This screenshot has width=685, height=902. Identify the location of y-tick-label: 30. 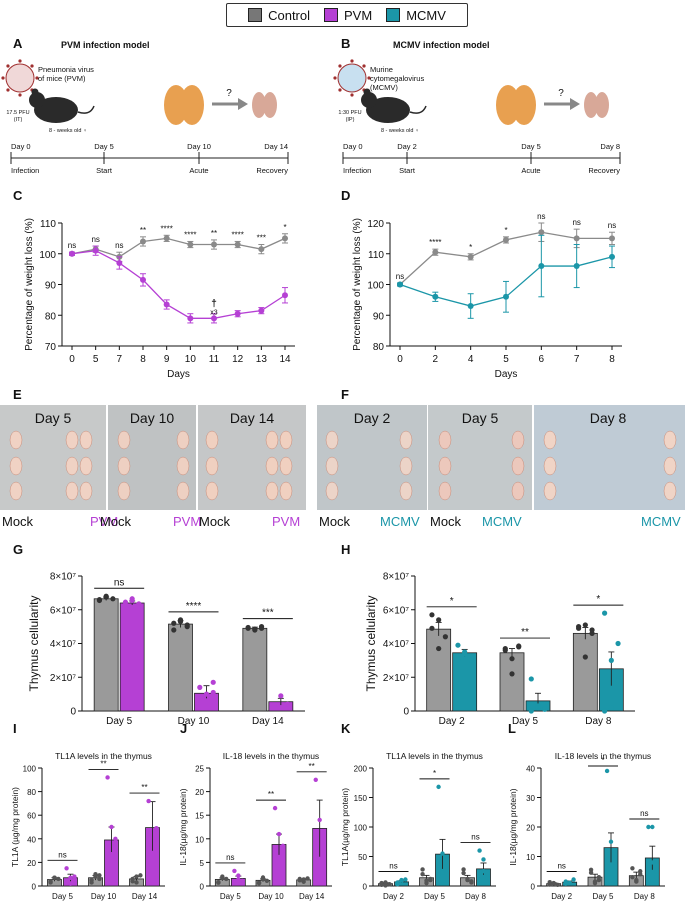
(530, 798).